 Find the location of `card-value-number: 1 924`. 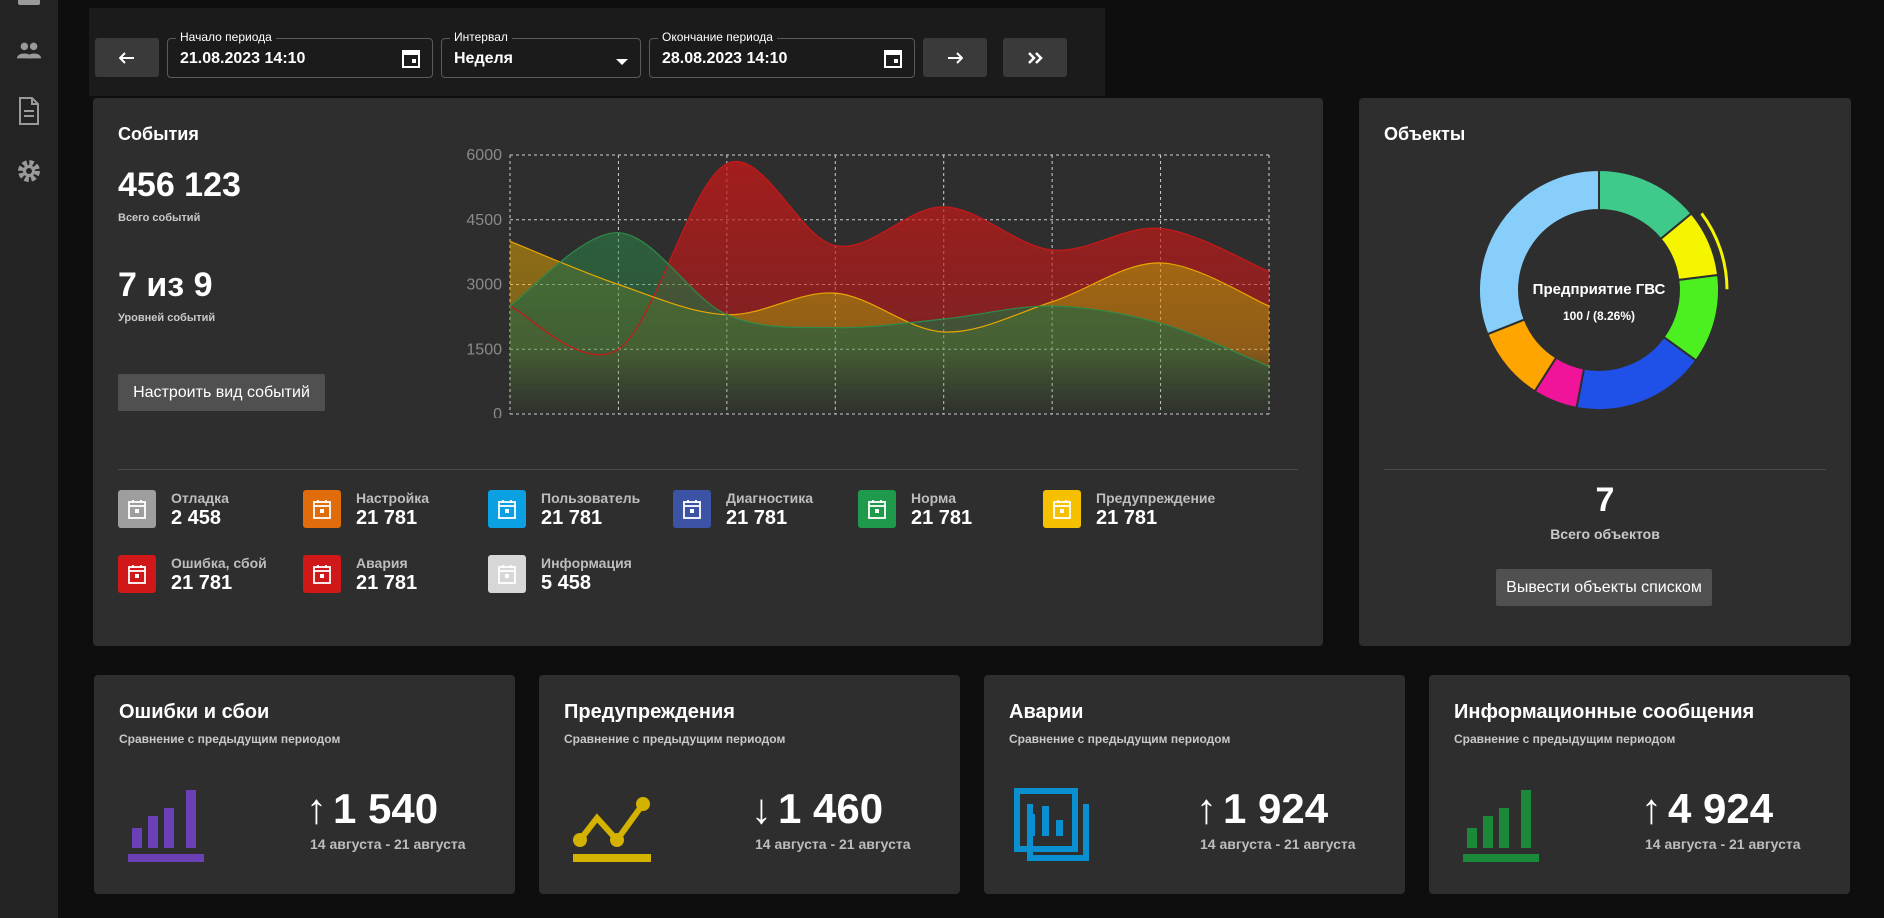

card-value-number: 1 924 is located at coordinates (1276, 808).